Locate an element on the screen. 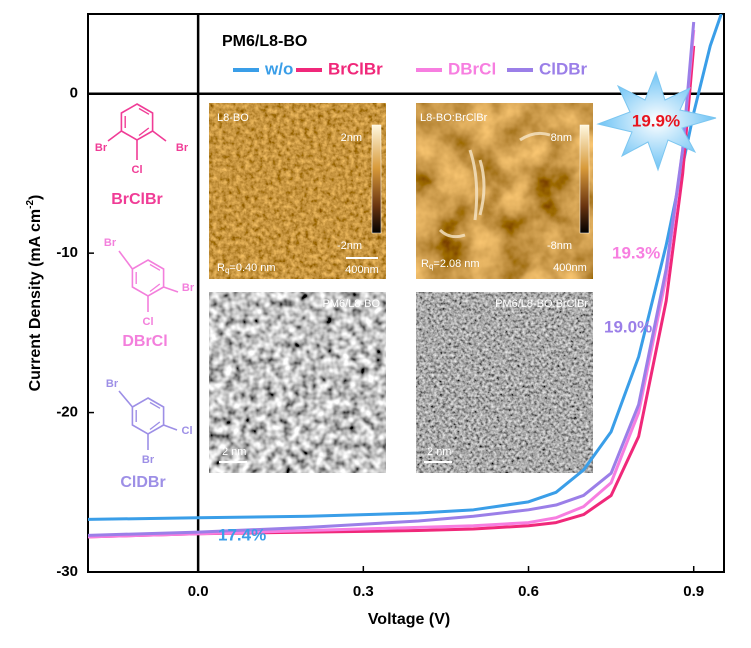 The image size is (751, 648). annotation: 19.9% is located at coordinates (656, 120).